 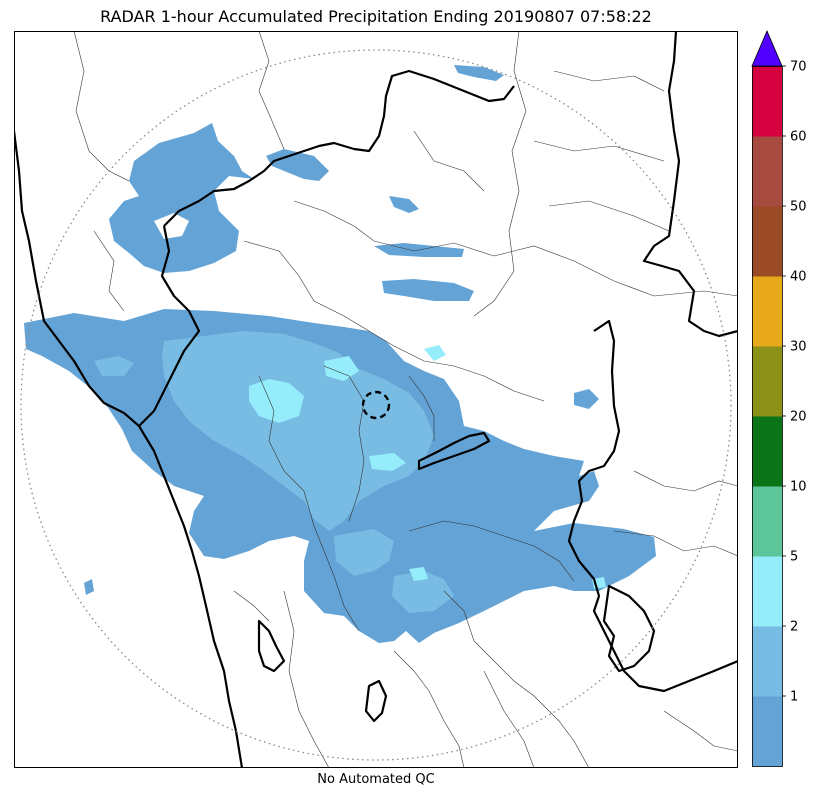 What do you see at coordinates (454, 451) in the screenshot?
I see `state-border-inner` at bounding box center [454, 451].